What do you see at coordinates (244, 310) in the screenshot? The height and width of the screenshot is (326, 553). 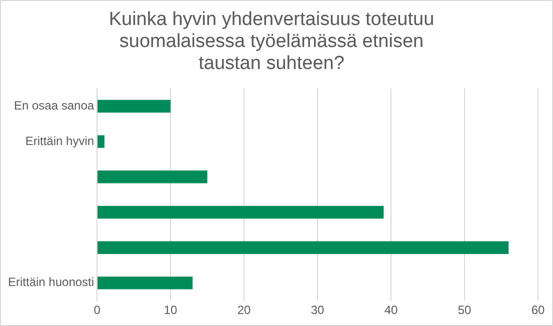 I see `x-tick-label: 20` at bounding box center [244, 310].